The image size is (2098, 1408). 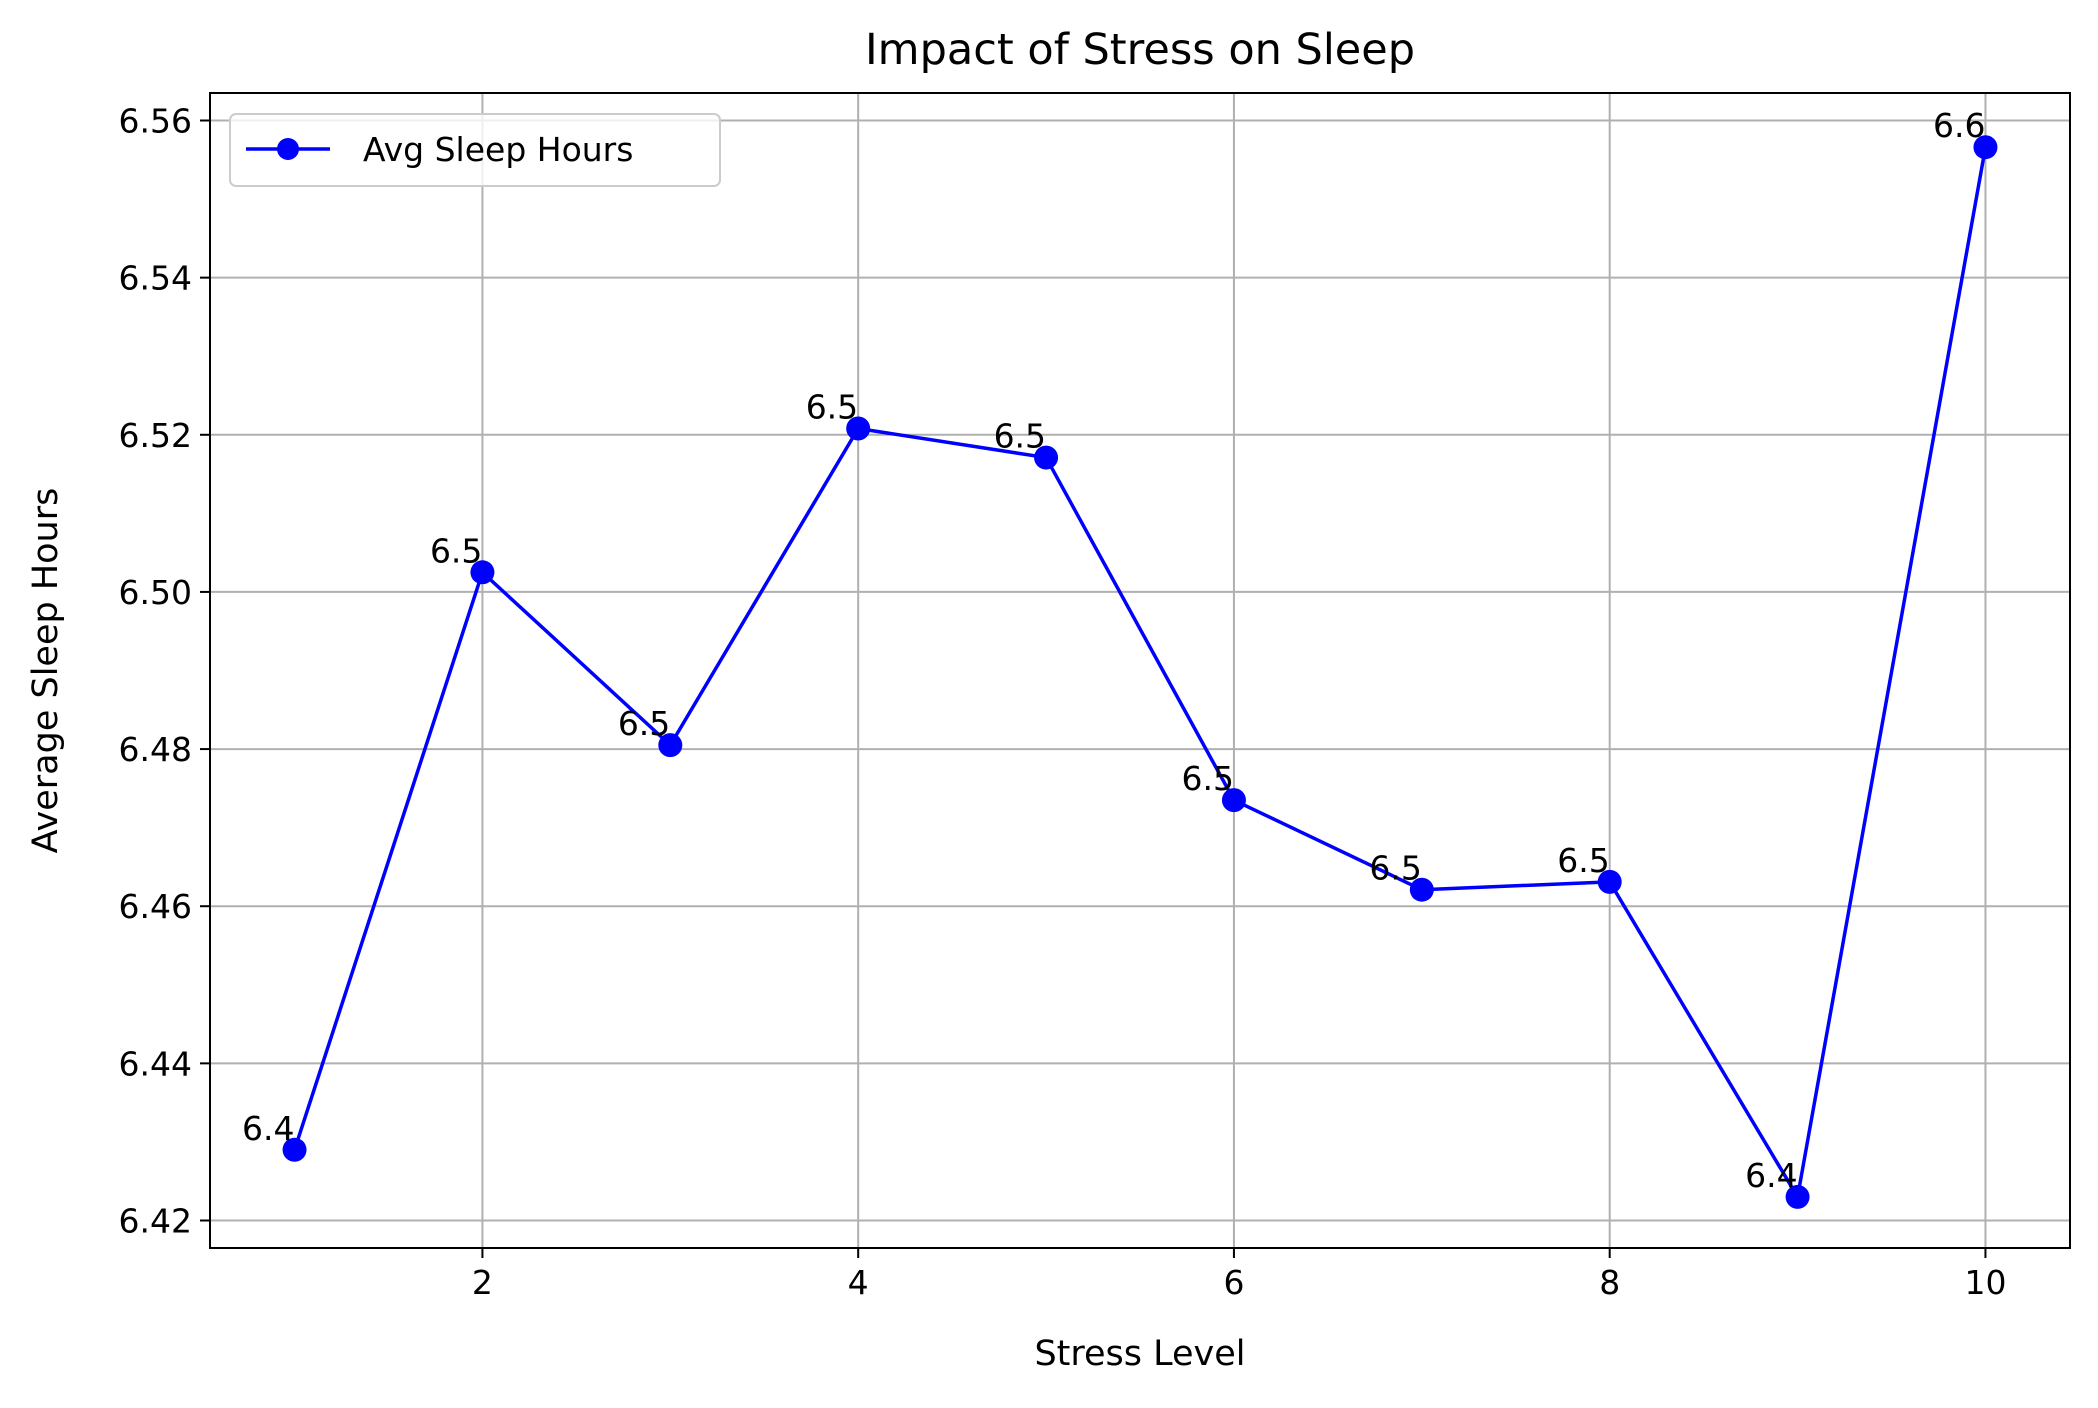 I want to click on x-tick-label: 10, so click(x=1985, y=1282).